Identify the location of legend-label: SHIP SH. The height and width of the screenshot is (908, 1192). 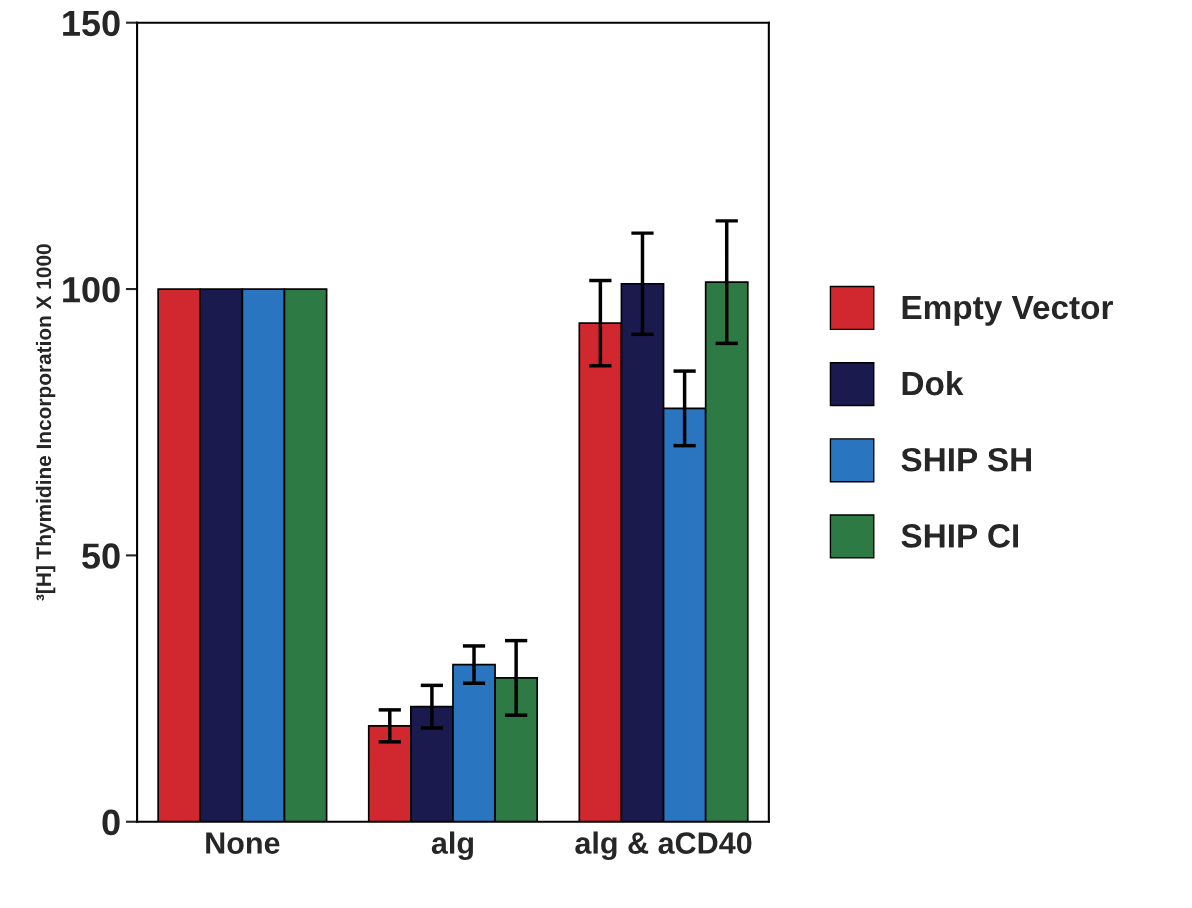
(966, 459).